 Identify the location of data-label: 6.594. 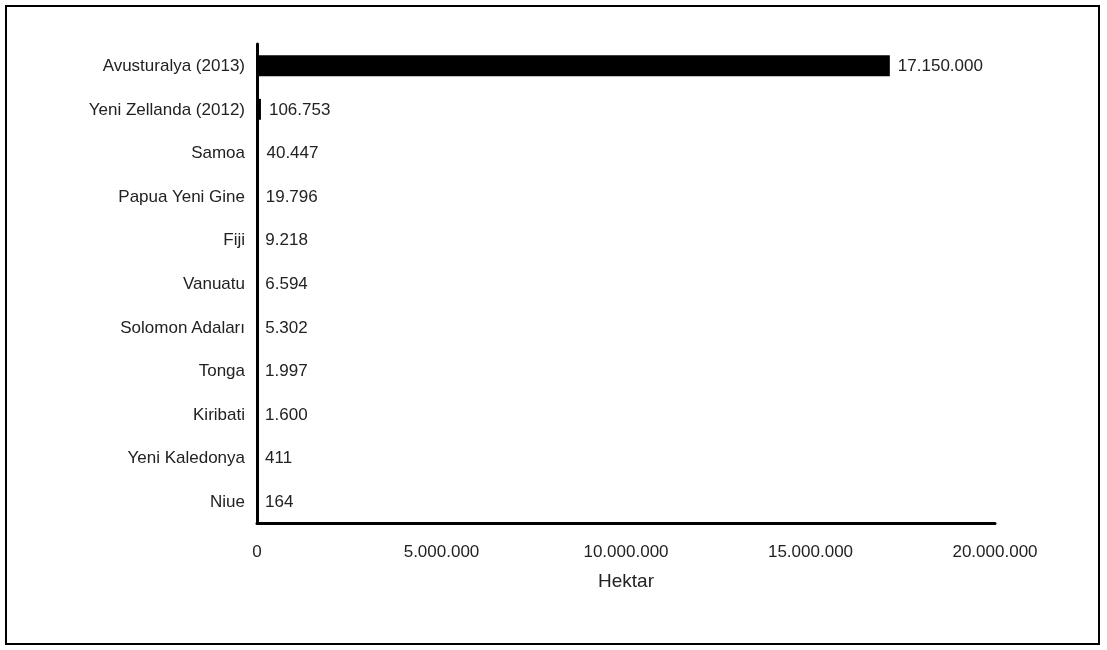
(286, 283).